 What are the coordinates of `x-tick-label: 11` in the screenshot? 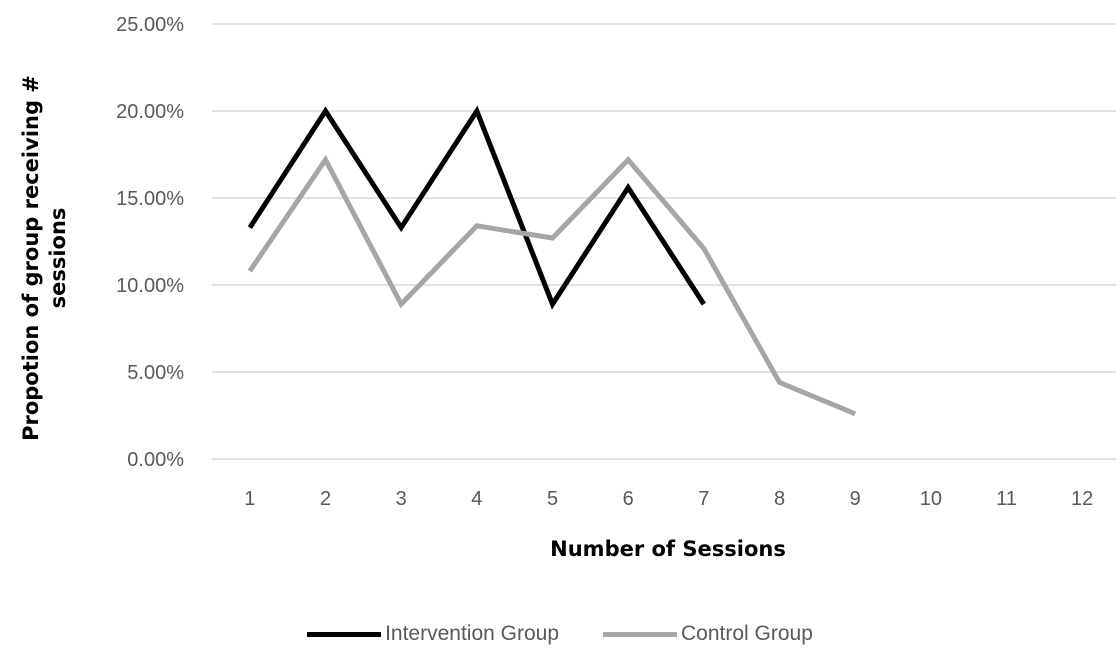 It's located at (1006, 499).